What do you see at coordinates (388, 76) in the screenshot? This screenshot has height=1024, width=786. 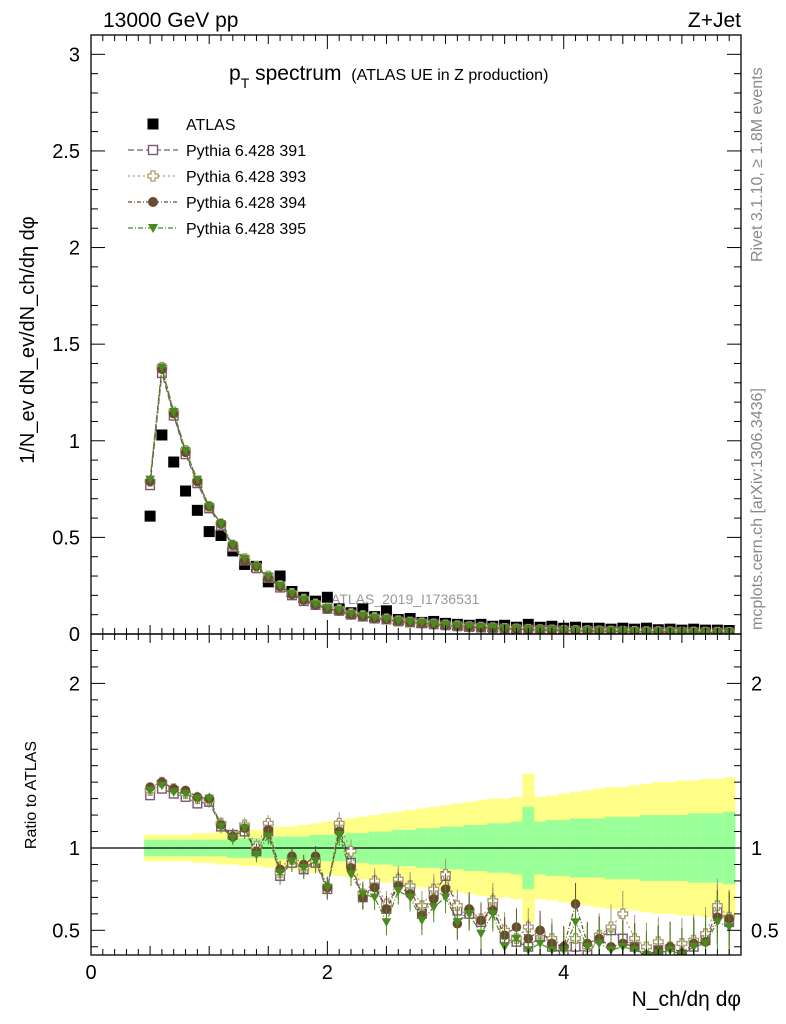 I see `plot-title: pT spectrum (ATLAS UE in Z production)` at bounding box center [388, 76].